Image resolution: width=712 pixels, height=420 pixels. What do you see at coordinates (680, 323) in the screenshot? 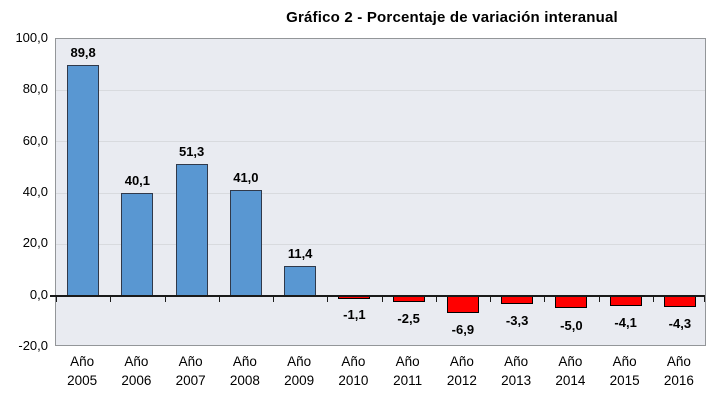
I see `bar-value-label: -4,3` at bounding box center [680, 323].